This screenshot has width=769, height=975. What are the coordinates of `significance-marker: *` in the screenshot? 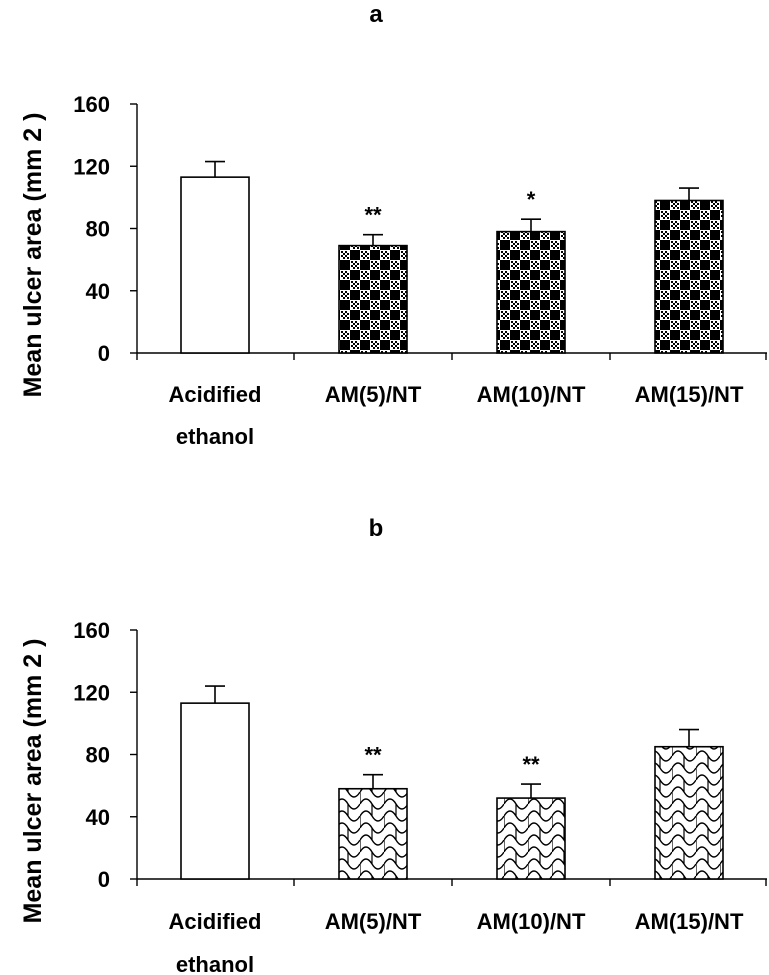 It's located at (531, 199).